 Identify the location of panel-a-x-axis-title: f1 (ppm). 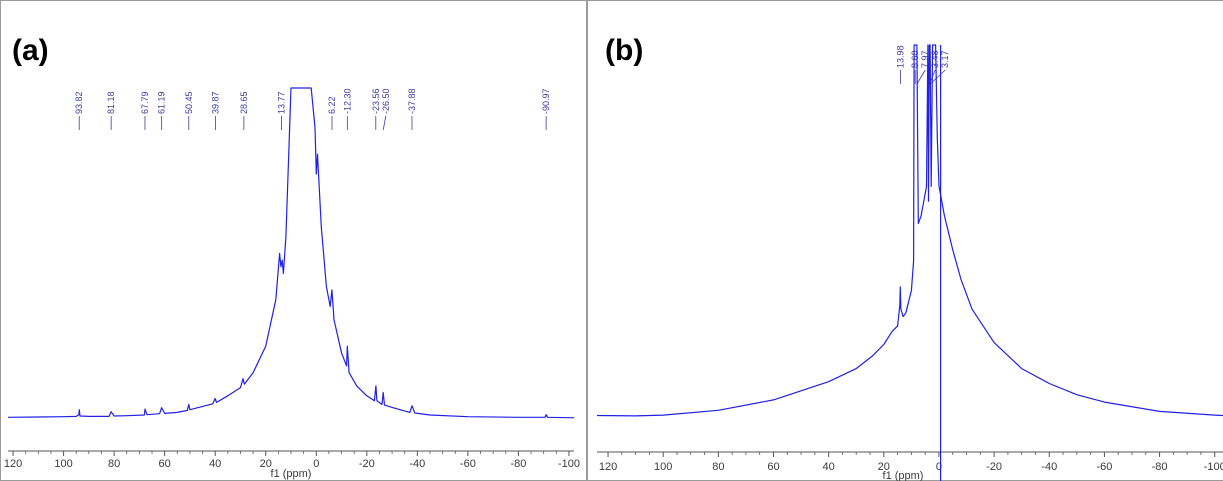
(291, 474).